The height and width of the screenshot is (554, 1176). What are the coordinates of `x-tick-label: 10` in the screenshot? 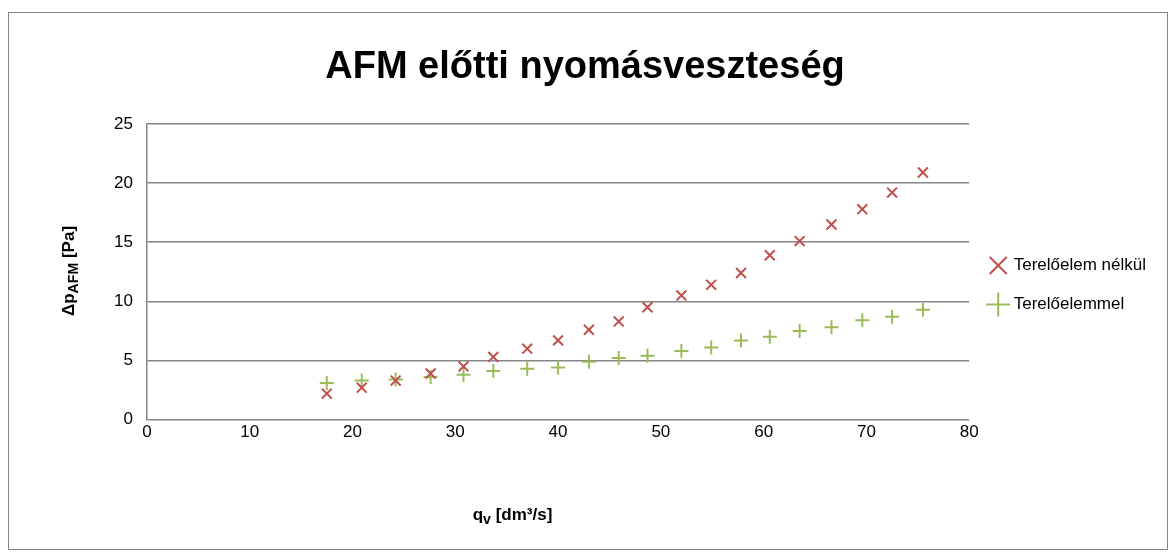 It's located at (250, 432).